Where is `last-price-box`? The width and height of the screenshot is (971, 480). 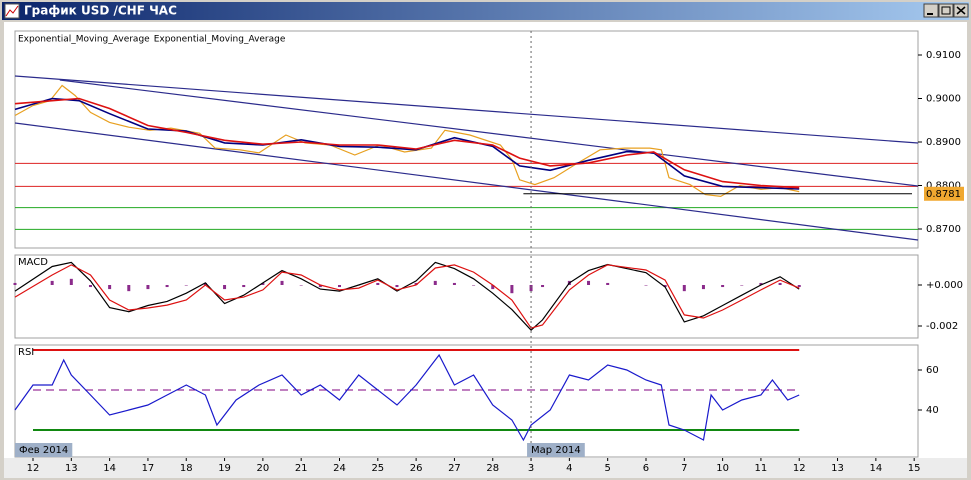
last-price-box is located at coordinates (944, 193).